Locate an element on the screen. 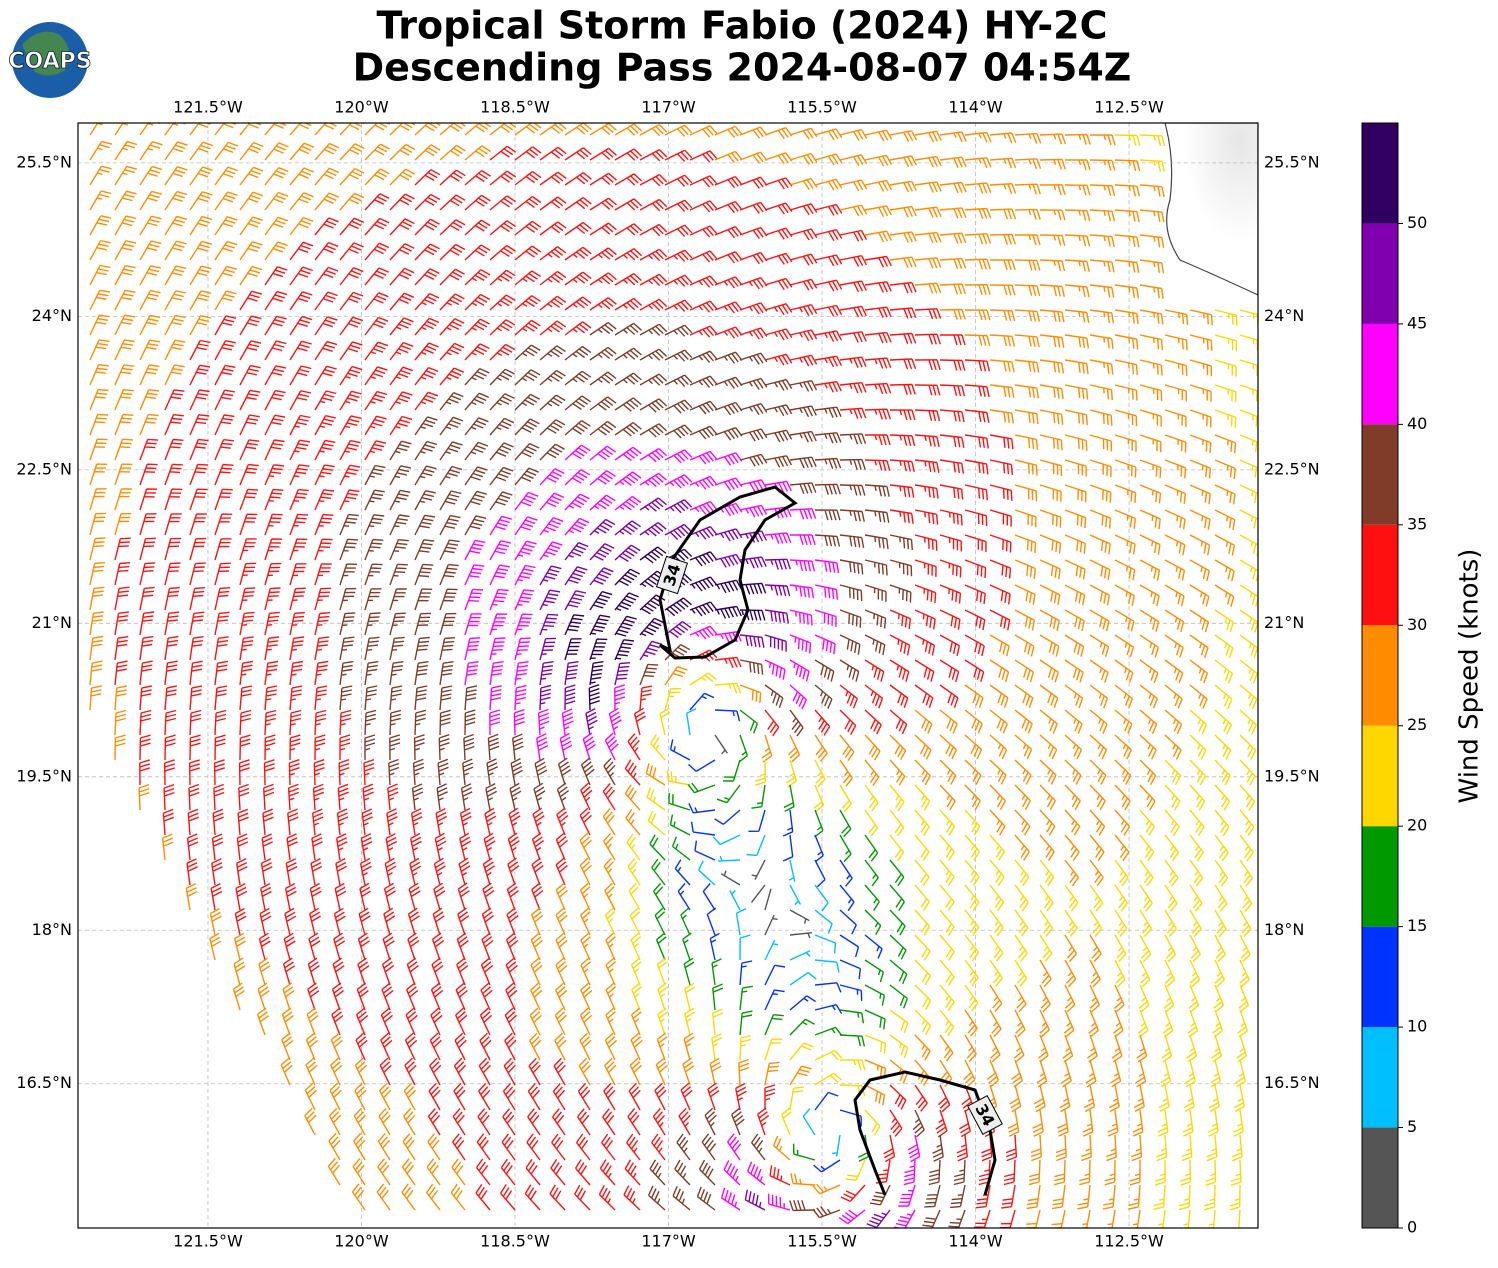  y-tick-label-right: 25.5°N is located at coordinates (1292, 161).